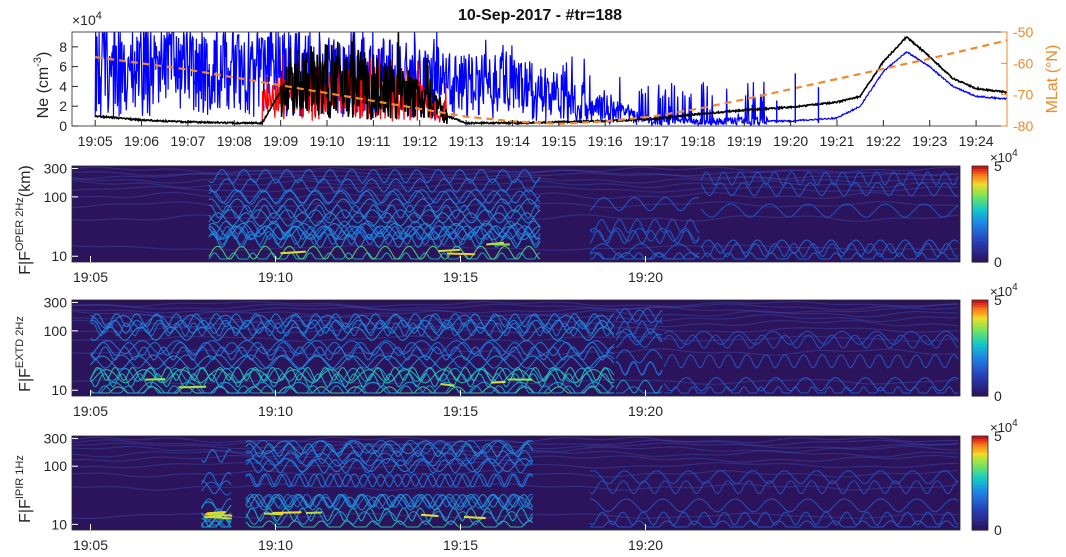 The height and width of the screenshot is (557, 1066). I want to click on heatmap-y-label-end: (km), so click(25, 181).